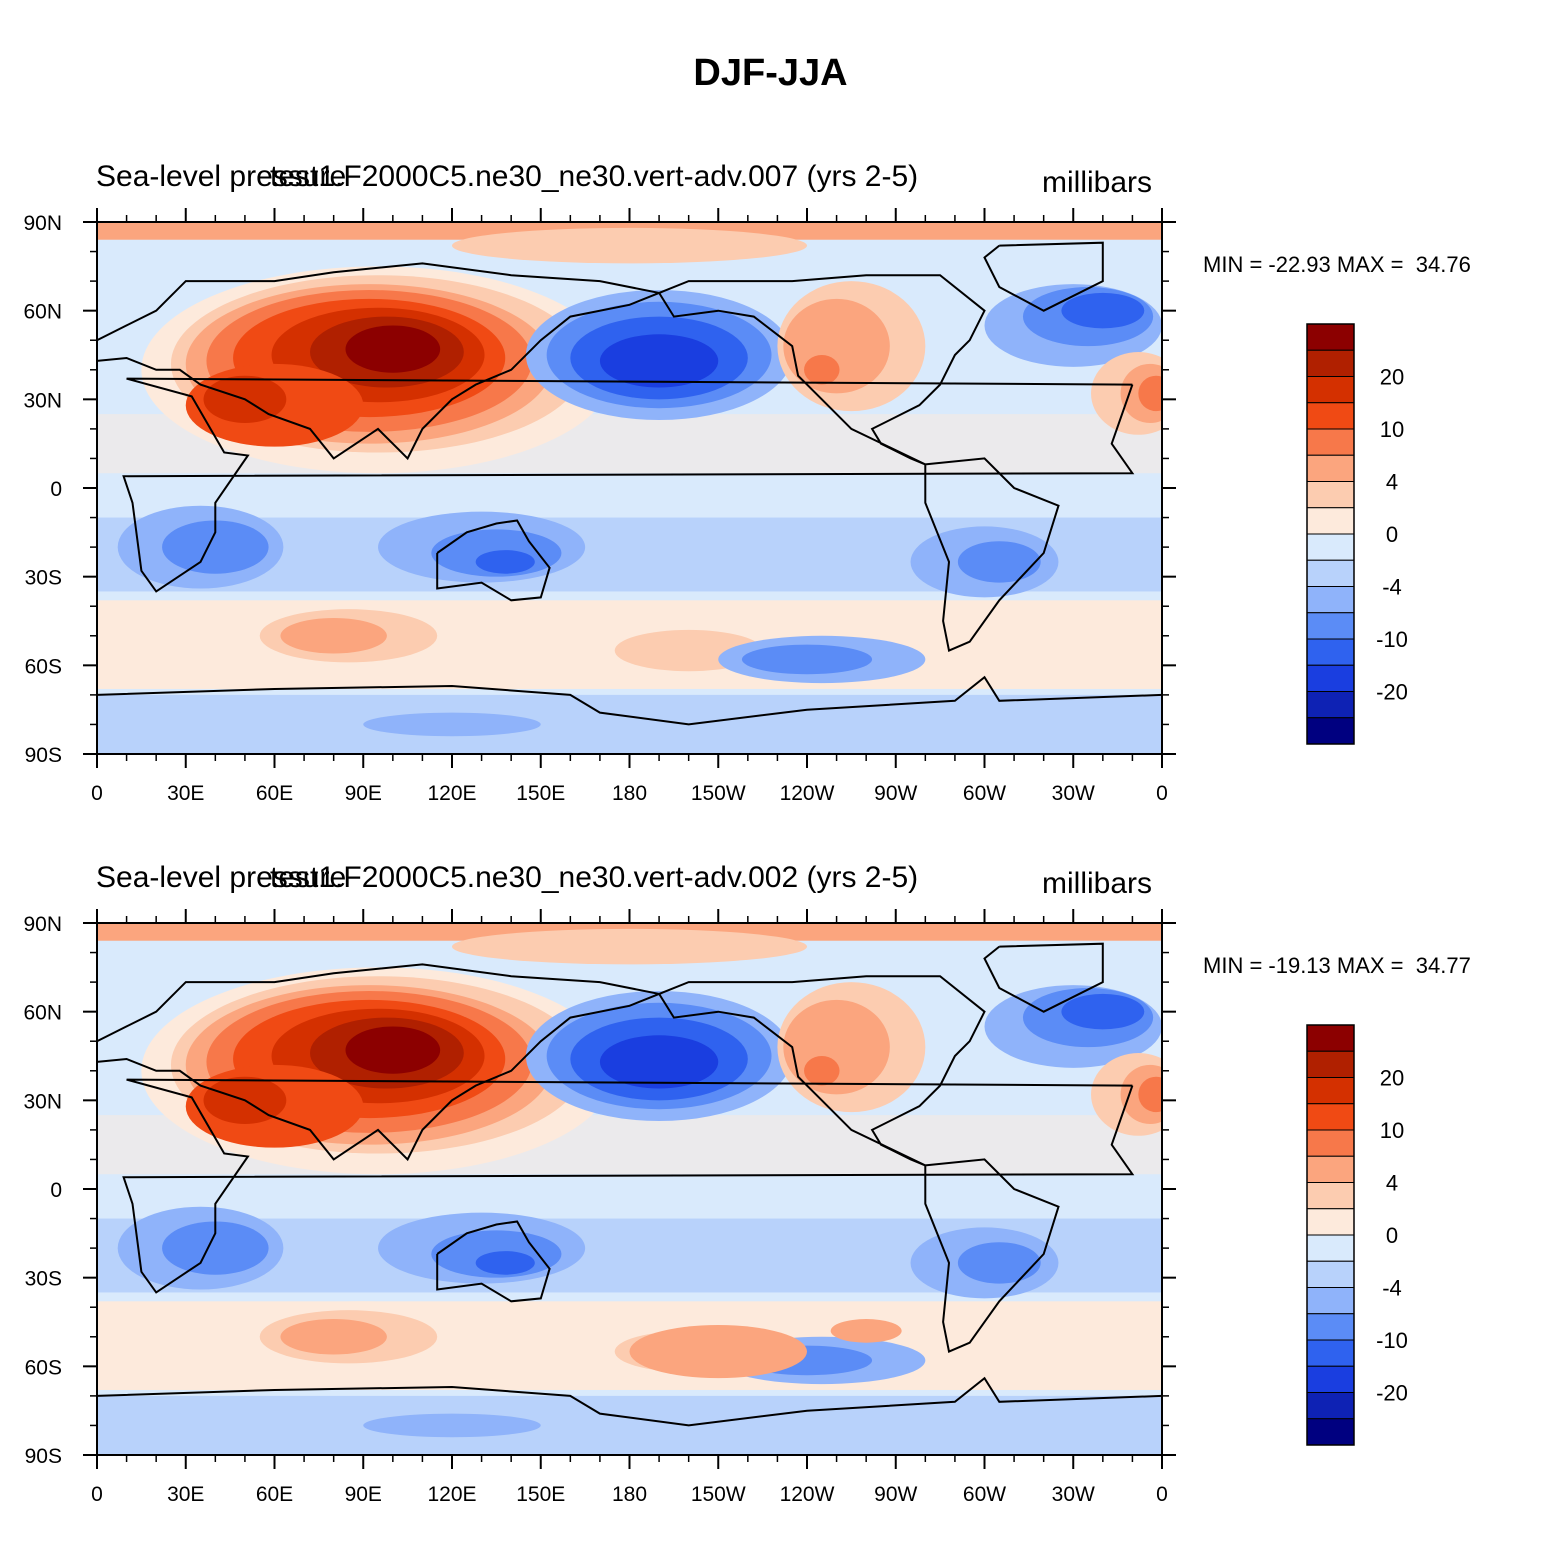 Image resolution: width=1541 pixels, height=1561 pixels. I want to click on lon-tick-label: 150E, so click(540, 793).